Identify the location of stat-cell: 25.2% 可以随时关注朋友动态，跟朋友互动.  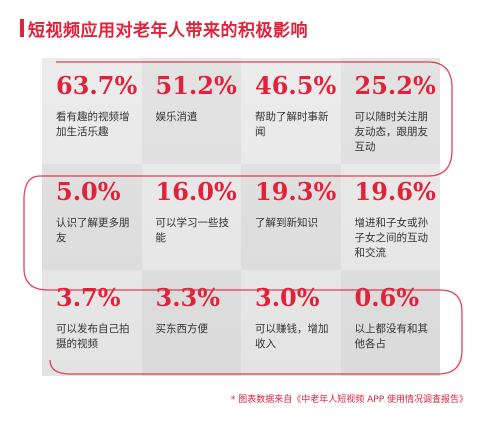
(391, 111).